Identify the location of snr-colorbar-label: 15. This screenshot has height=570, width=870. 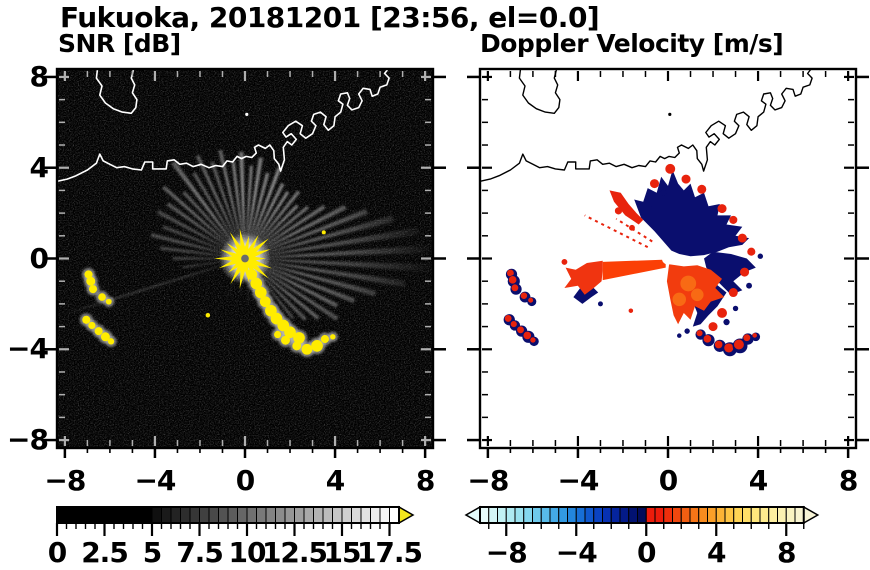
(342, 552).